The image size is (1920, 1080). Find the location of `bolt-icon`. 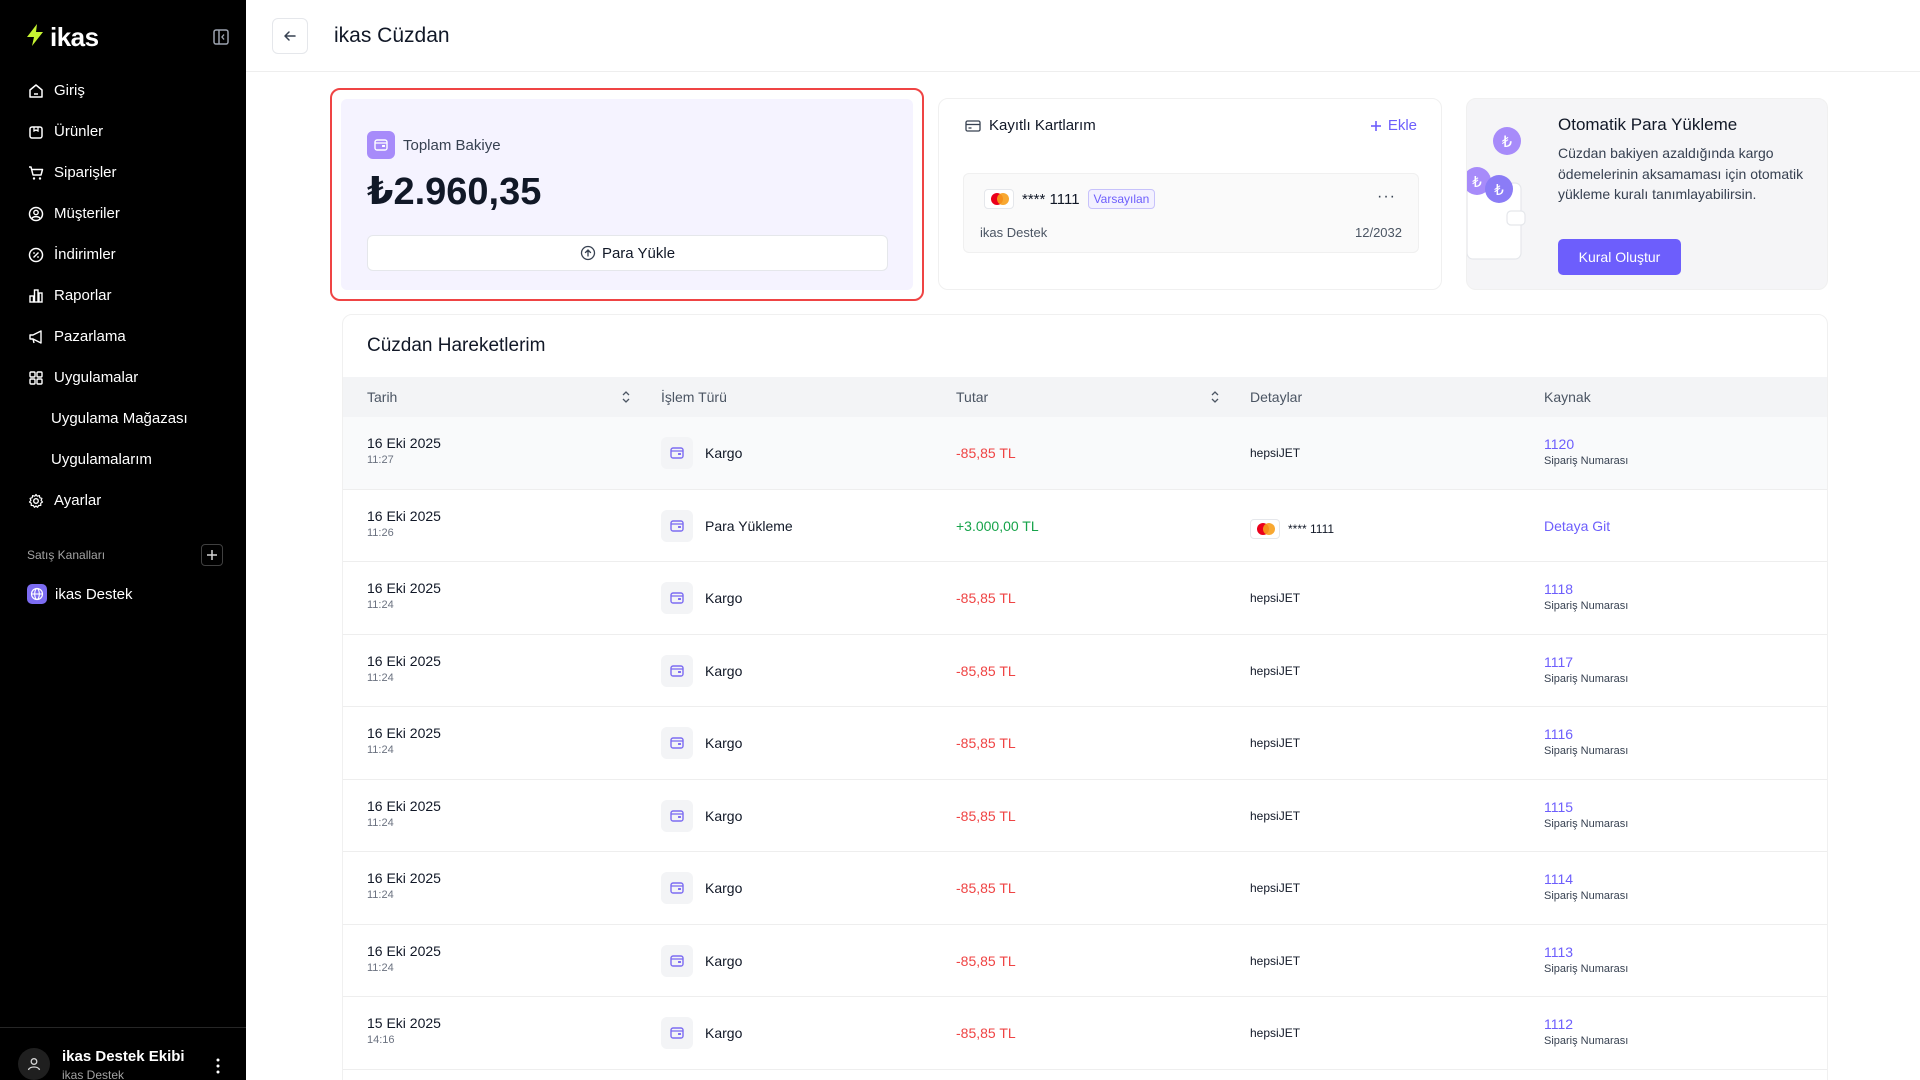

bolt-icon is located at coordinates (35, 37).